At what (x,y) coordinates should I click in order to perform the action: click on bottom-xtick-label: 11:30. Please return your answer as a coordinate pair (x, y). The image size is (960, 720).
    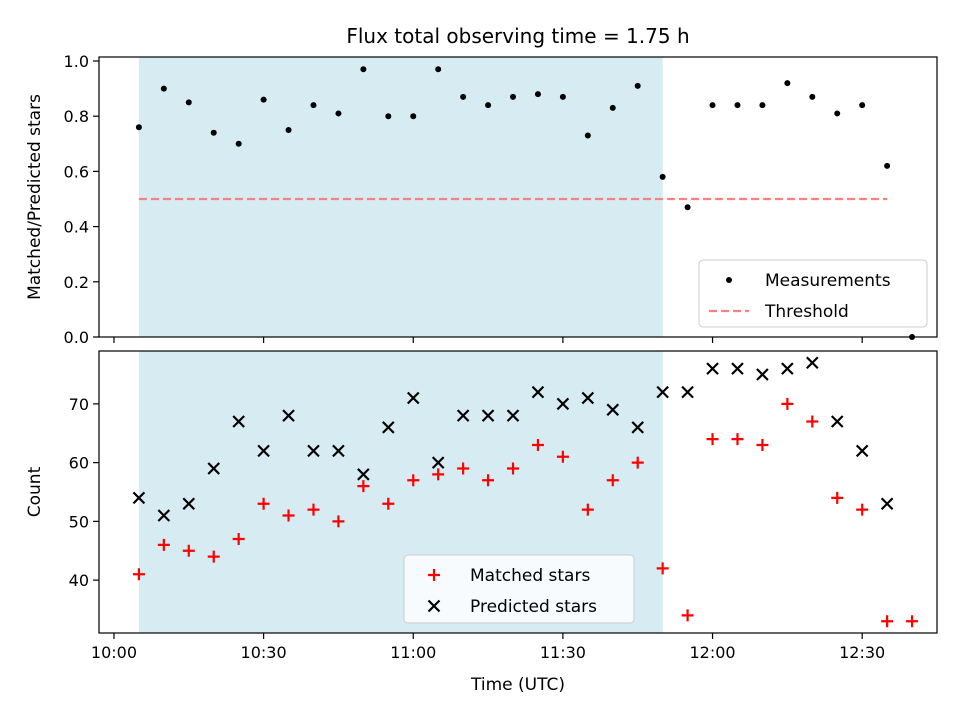
    Looking at the image, I should click on (563, 652).